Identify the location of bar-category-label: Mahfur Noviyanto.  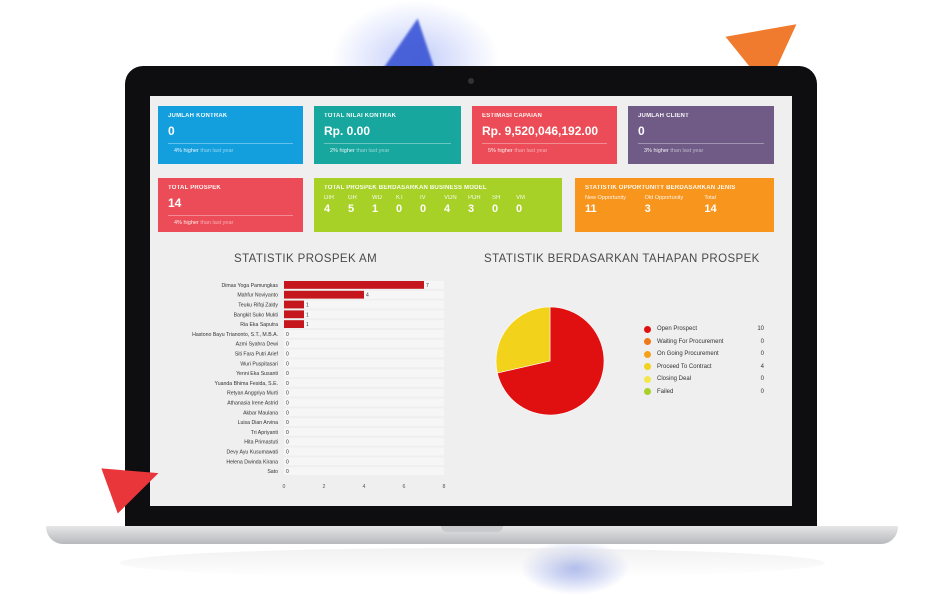
(257, 296).